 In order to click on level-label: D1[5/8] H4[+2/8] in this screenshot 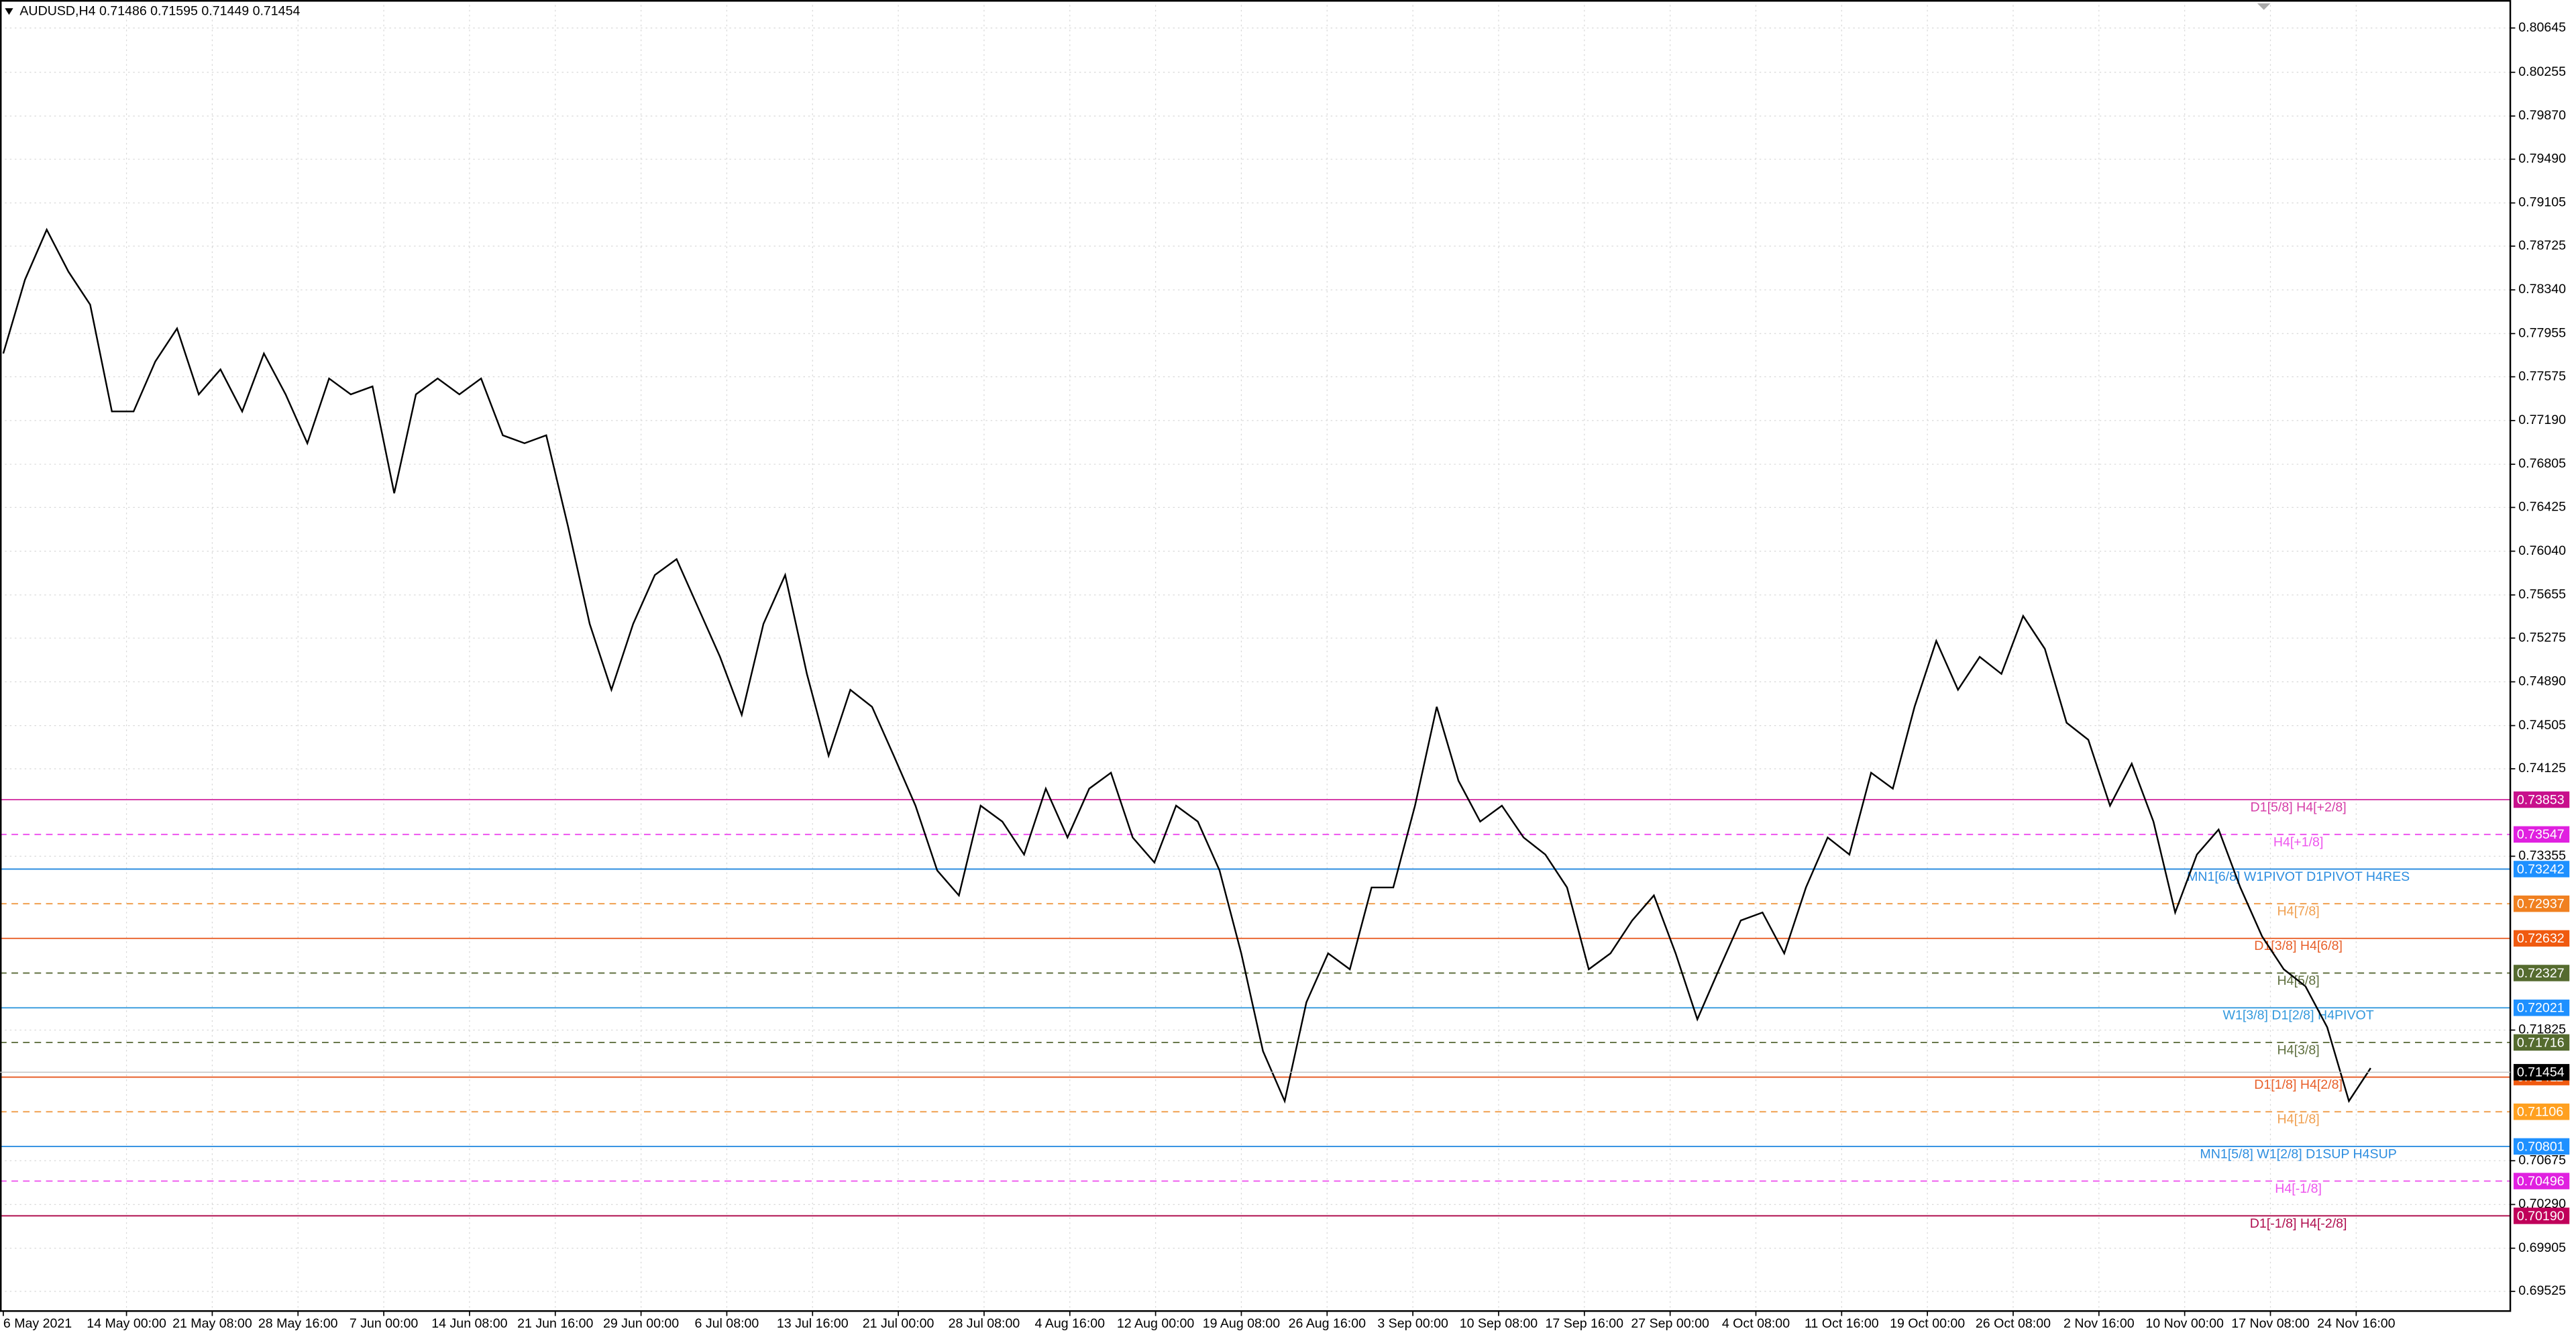, I will do `click(2299, 807)`.